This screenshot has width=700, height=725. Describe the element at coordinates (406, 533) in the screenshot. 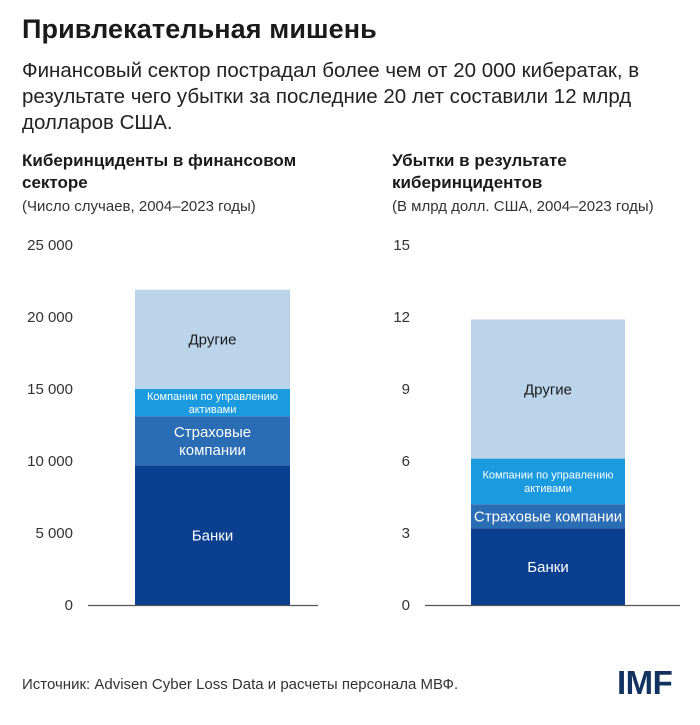

I see `y-tick-label: 3` at that location.